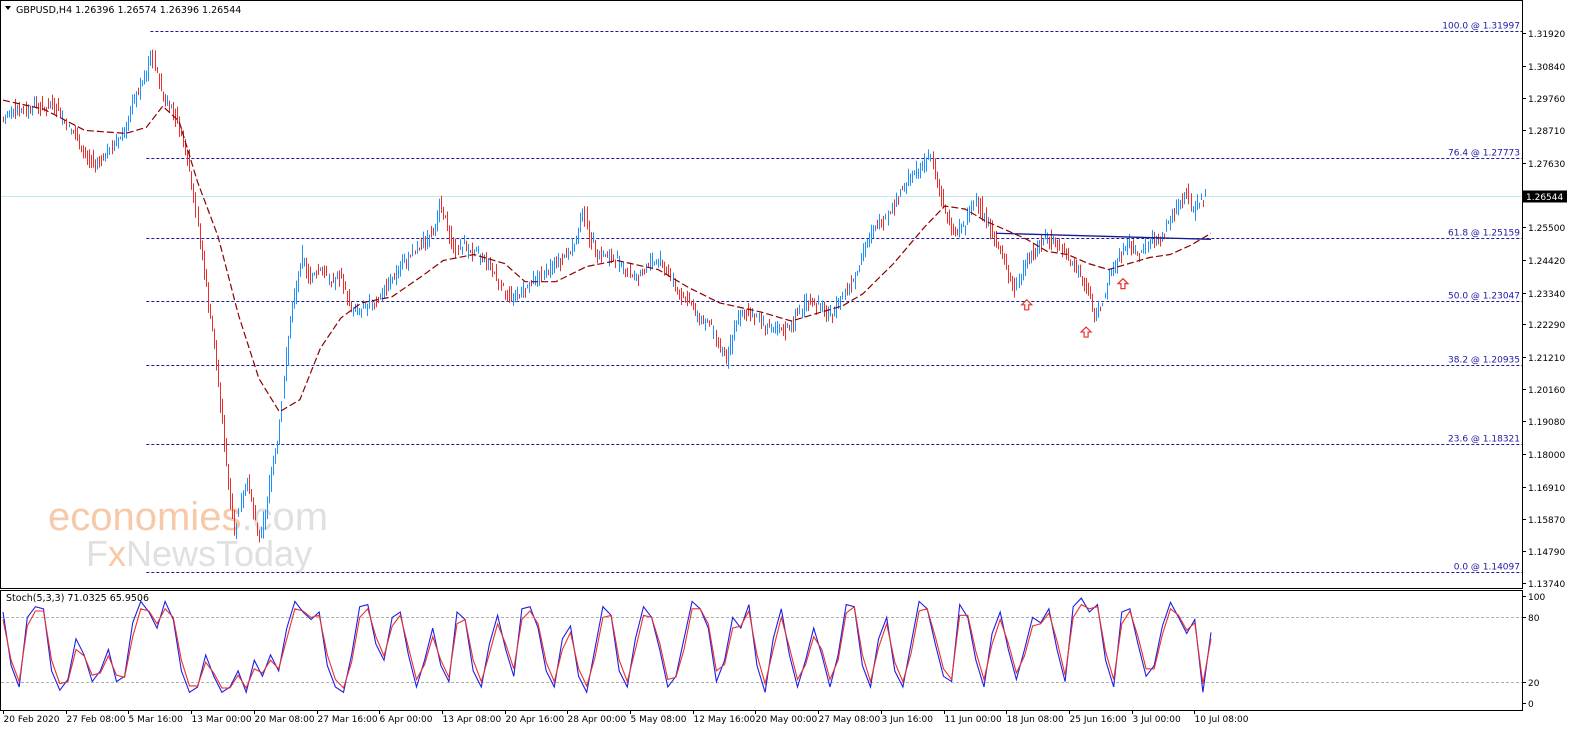  I want to click on trendline-segment, so click(1103, 236).